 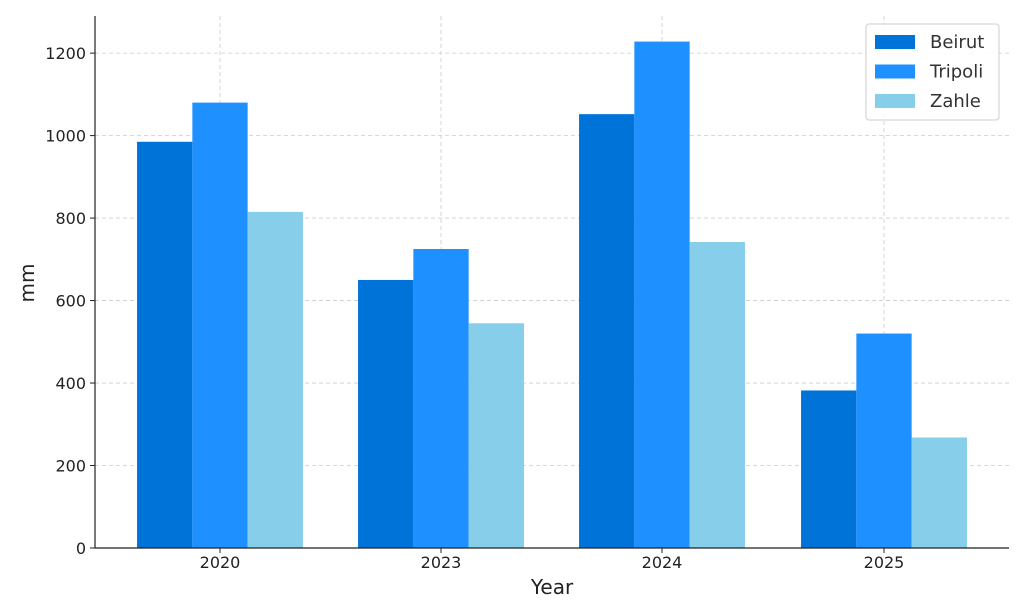 What do you see at coordinates (956, 72) in the screenshot?
I see `legend-label-tripoli: Tripoli` at bounding box center [956, 72].